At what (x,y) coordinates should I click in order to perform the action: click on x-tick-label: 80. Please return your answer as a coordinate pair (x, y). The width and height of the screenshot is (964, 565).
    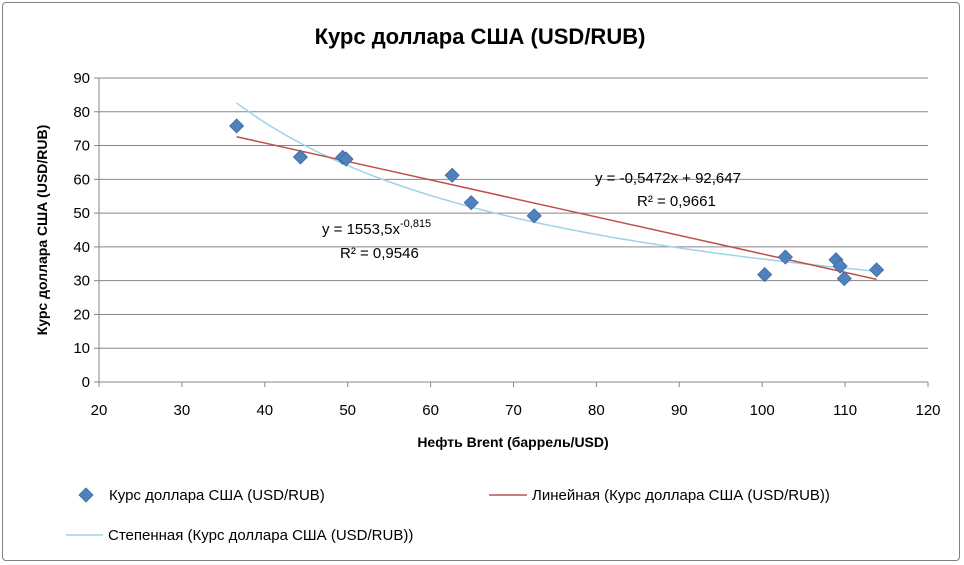
    Looking at the image, I should click on (596, 410).